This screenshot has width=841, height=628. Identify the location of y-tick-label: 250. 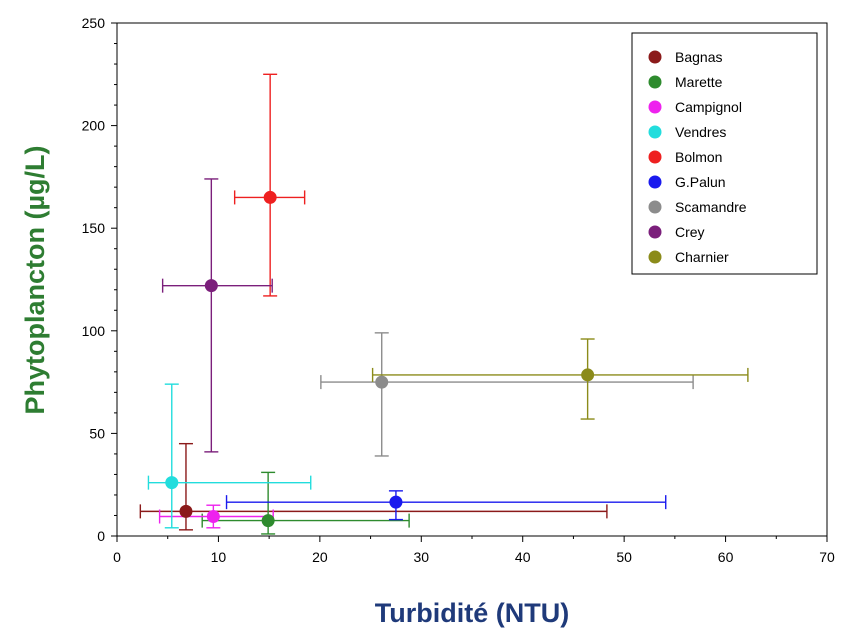
(94, 23).